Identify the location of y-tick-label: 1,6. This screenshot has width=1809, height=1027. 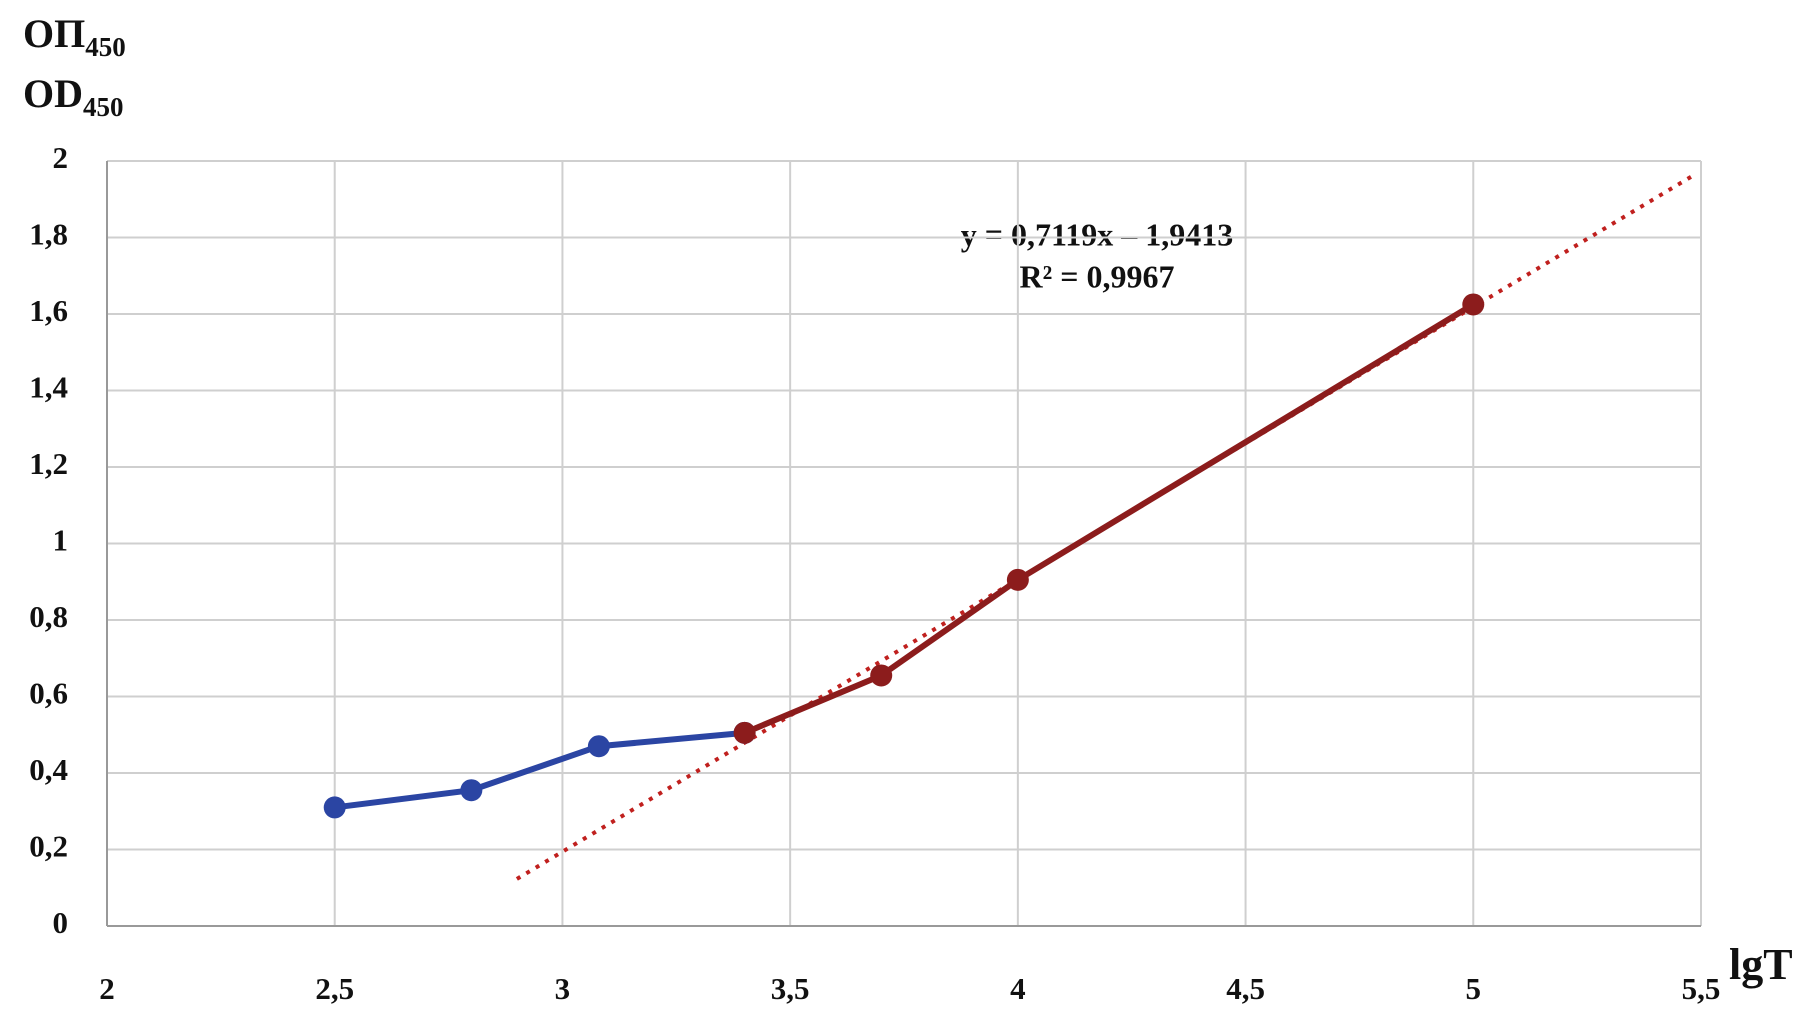
(48, 310).